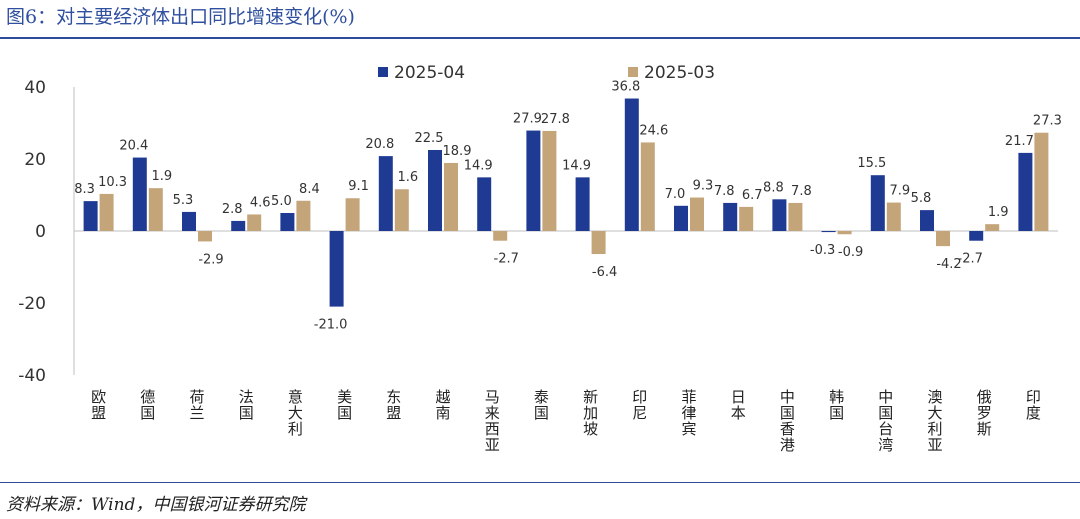  I want to click on category-label: 德国, so click(147, 405).